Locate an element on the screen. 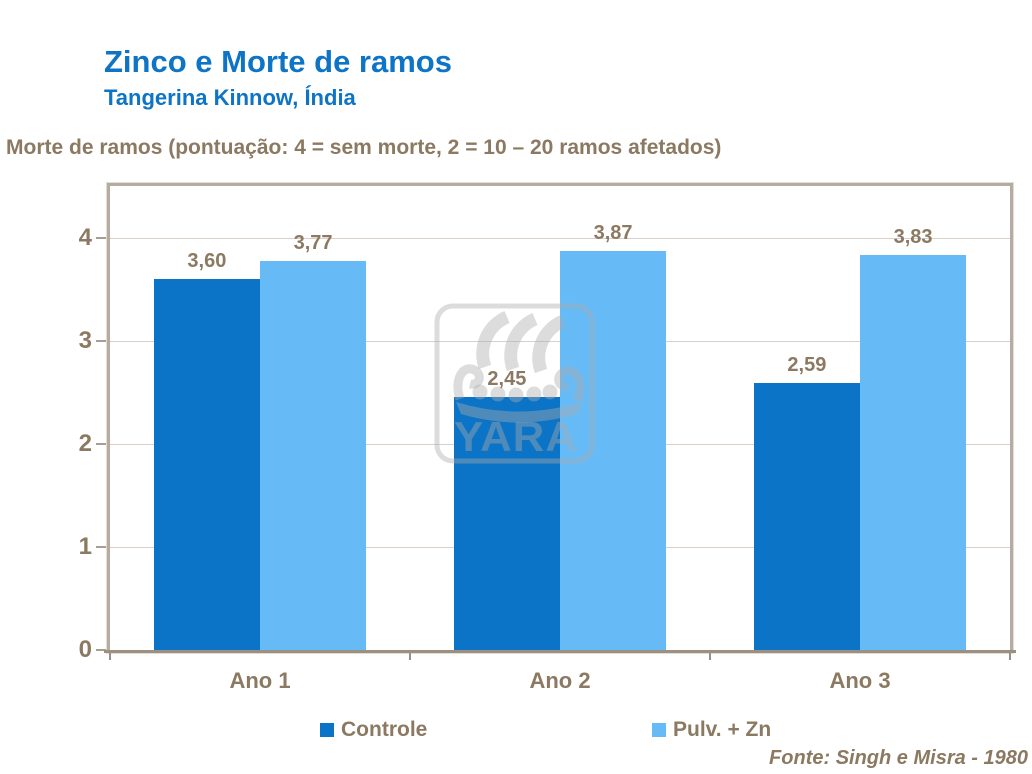  x-axis-line is located at coordinates (560, 651).